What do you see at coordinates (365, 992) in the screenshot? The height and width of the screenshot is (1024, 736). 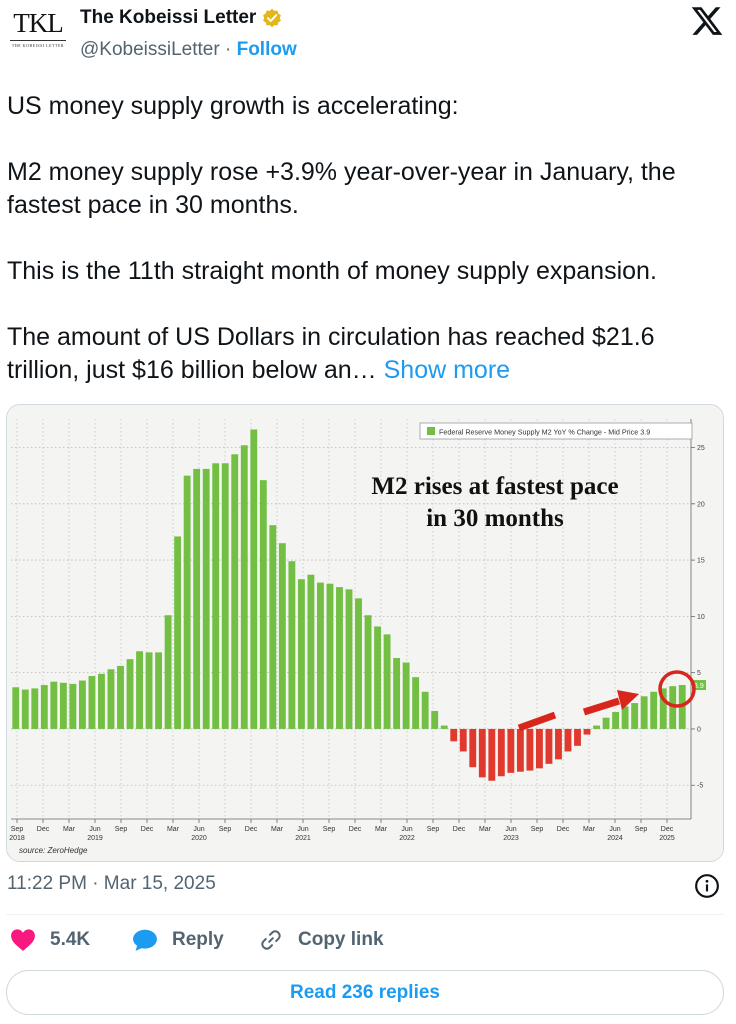 I see `read-replies-button: Read 236 replies` at bounding box center [365, 992].